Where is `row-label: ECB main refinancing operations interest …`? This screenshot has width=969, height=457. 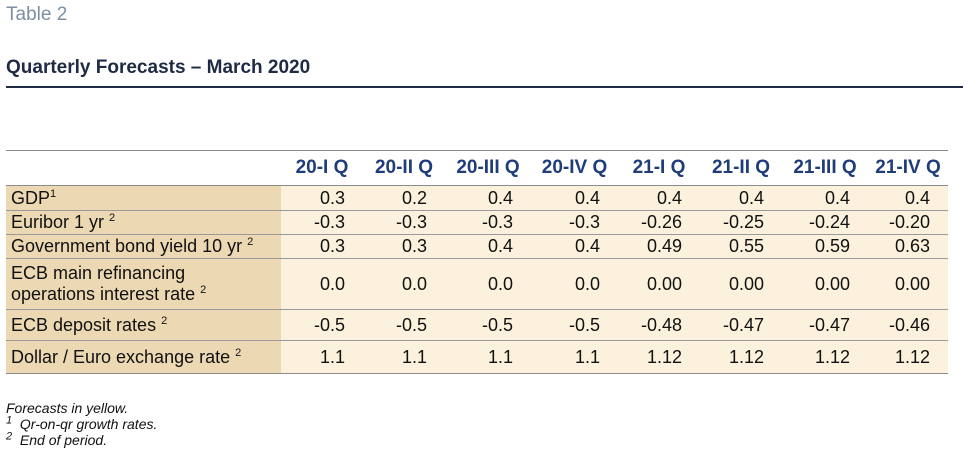 row-label: ECB main refinancing operations interest … is located at coordinates (143, 284).